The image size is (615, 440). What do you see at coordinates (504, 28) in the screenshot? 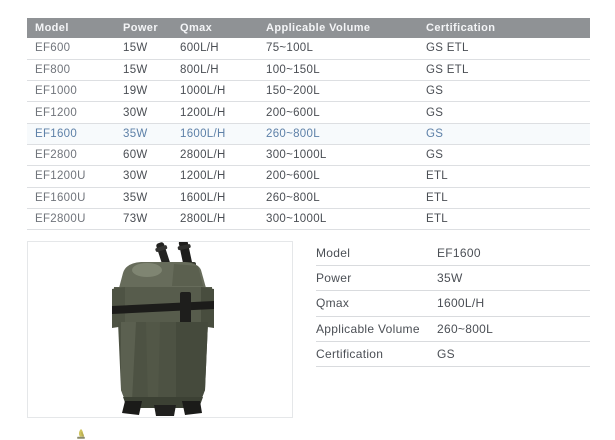
I see `column-header-certification: Certification` at bounding box center [504, 28].